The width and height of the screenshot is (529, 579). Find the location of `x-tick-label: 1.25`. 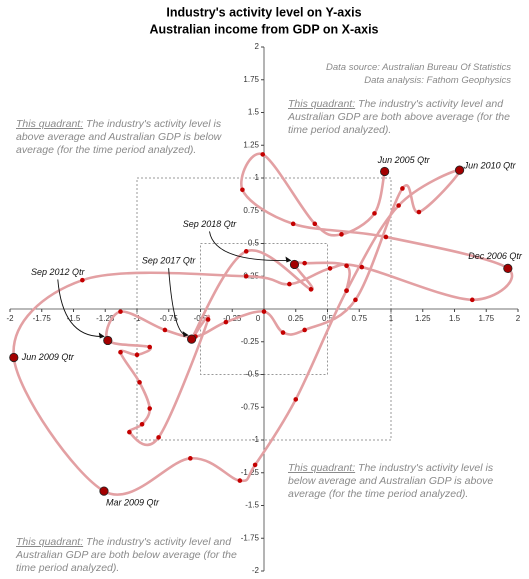

x-tick-label: 1.25 is located at coordinates (423, 318).